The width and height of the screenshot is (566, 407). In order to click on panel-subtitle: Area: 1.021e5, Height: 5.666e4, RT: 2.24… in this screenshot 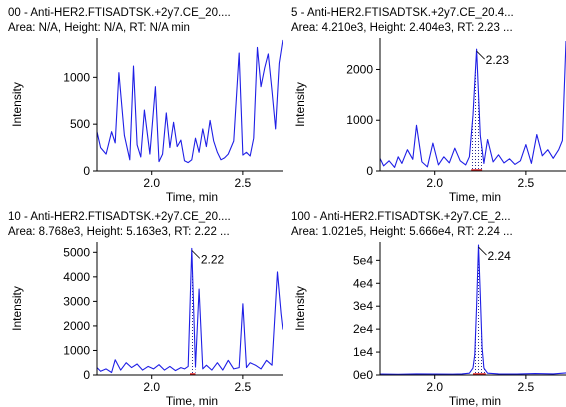, I will do `click(402, 232)`.